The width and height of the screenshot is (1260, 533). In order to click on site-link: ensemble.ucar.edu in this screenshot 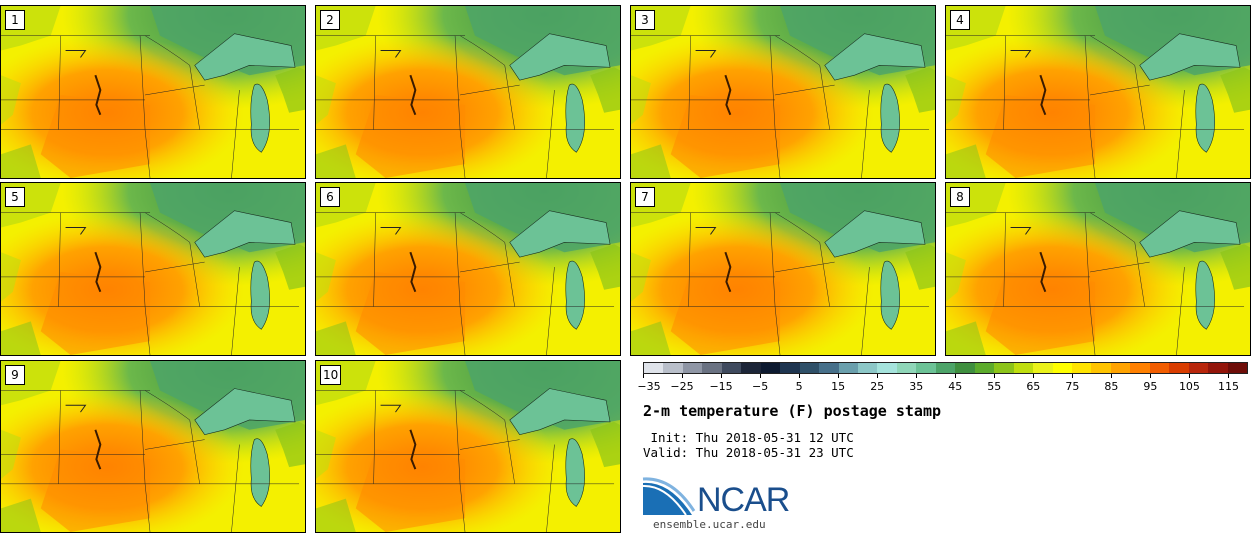, I will do `click(709, 524)`.